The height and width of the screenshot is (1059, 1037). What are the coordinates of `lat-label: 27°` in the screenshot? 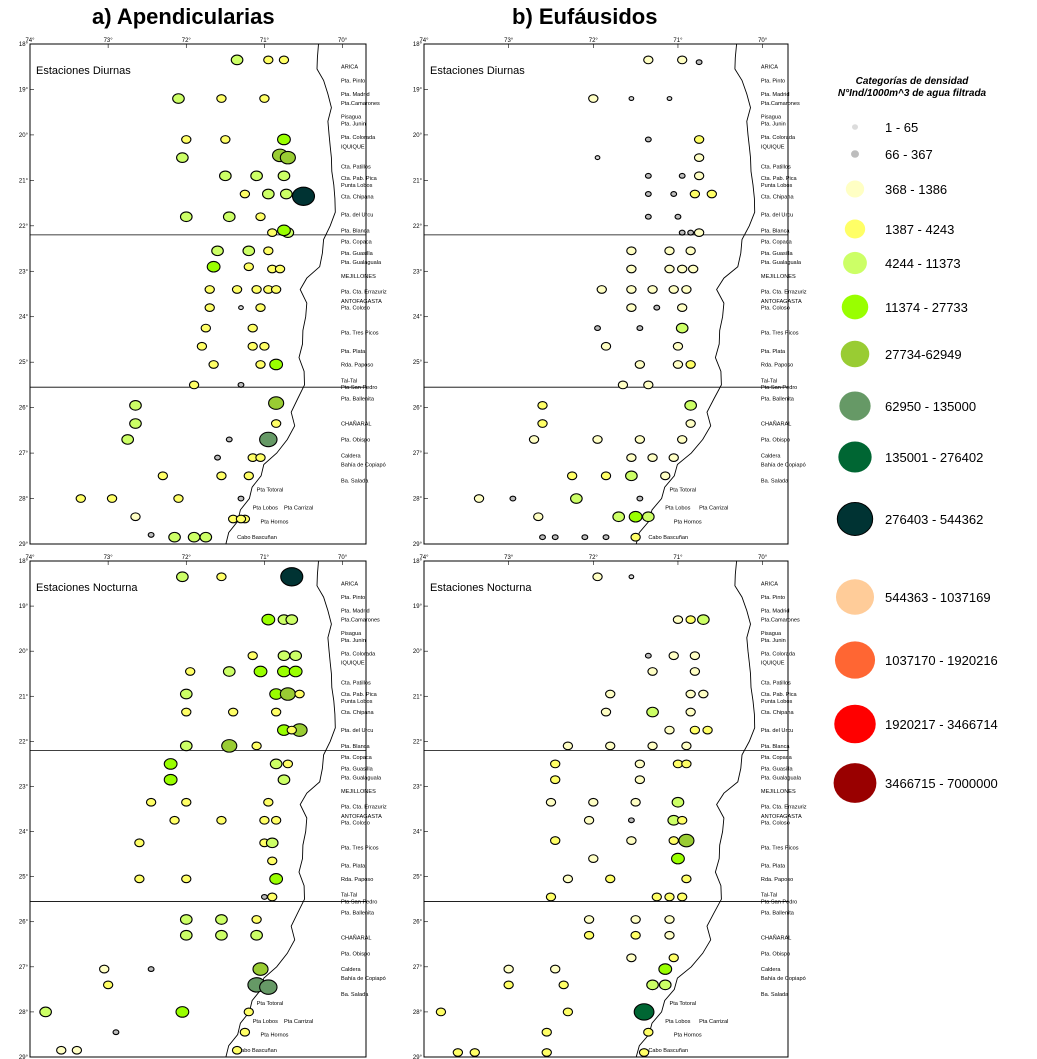 It's located at (24, 454).